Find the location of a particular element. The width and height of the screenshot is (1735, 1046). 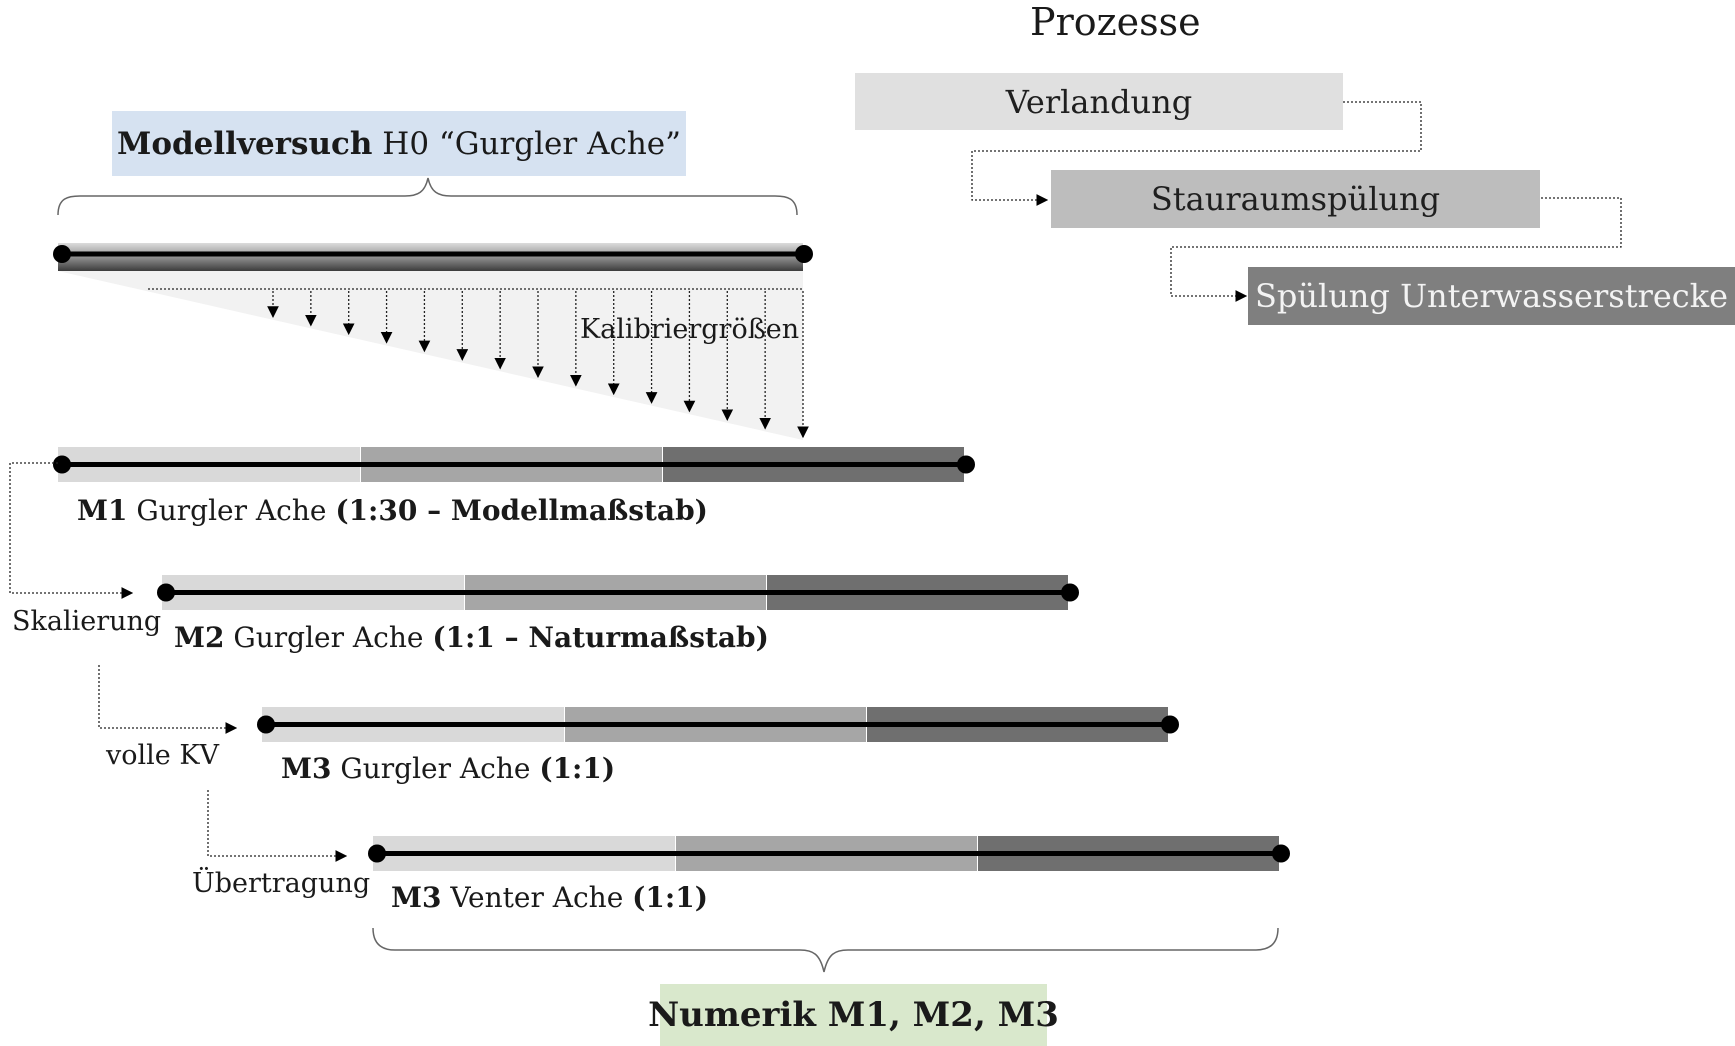

model-label-m3-gurgler: M3 Gurgler Ache (1:1) is located at coordinates (448, 768).